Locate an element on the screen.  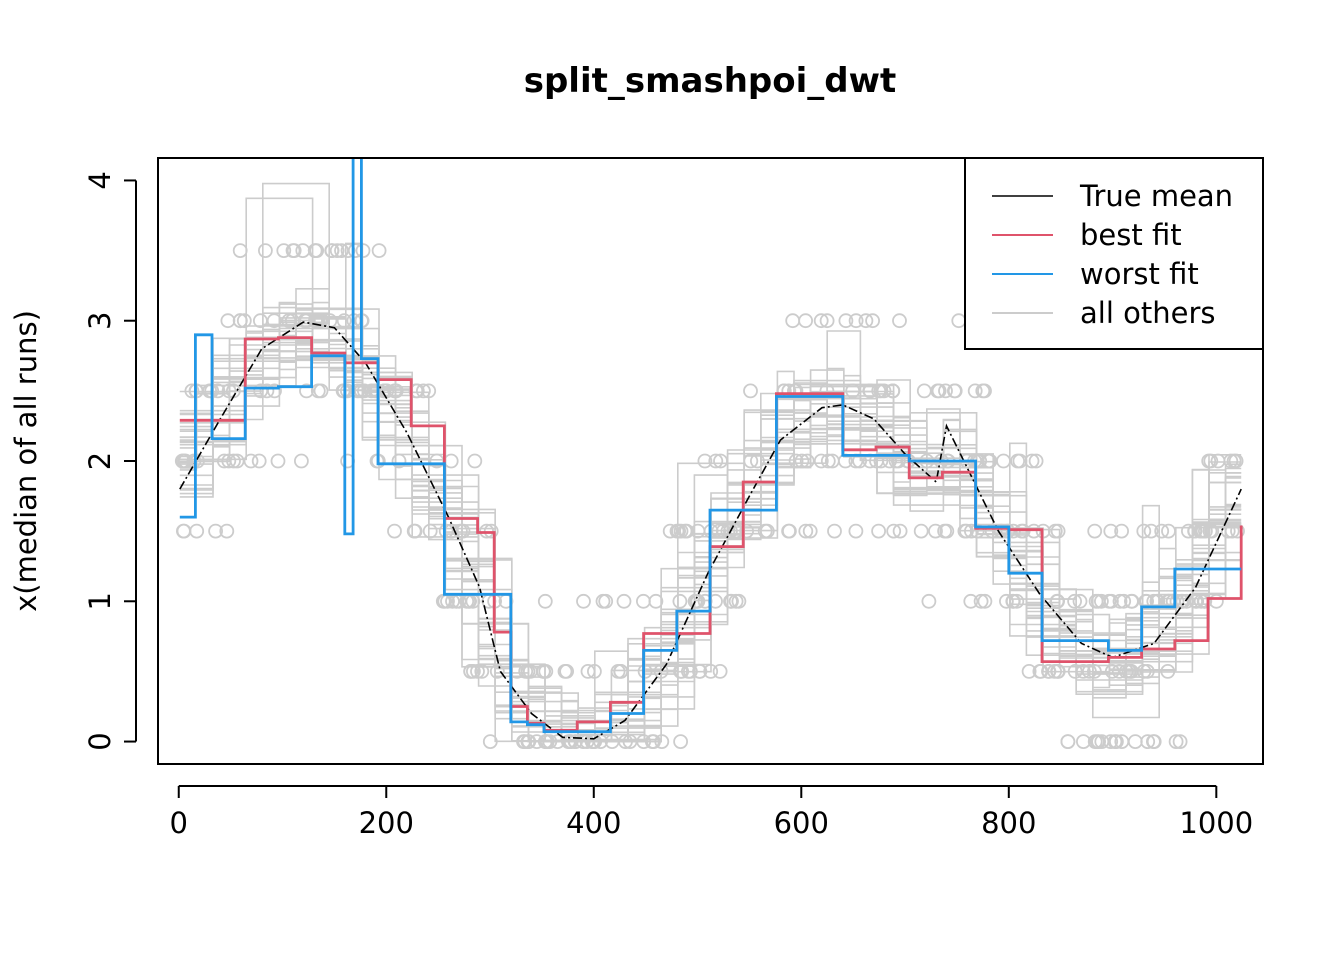
legend-label: worst fit is located at coordinates (1139, 274).